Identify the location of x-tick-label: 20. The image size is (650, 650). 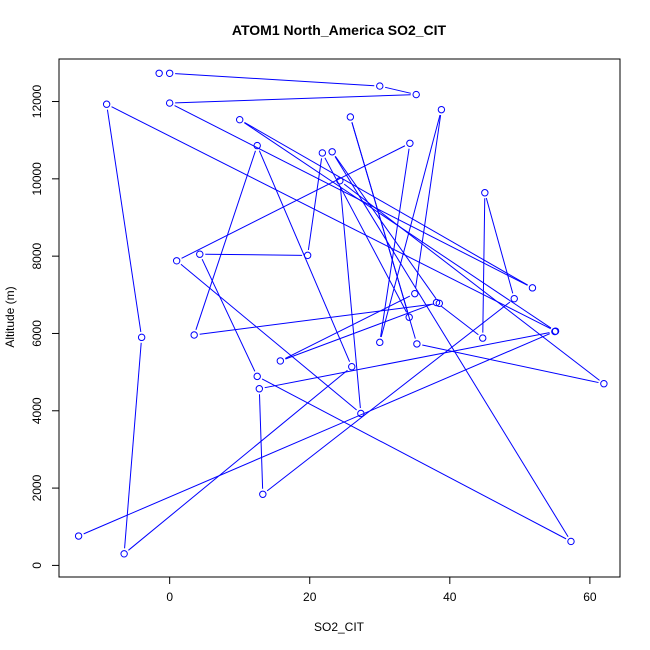
(310, 597).